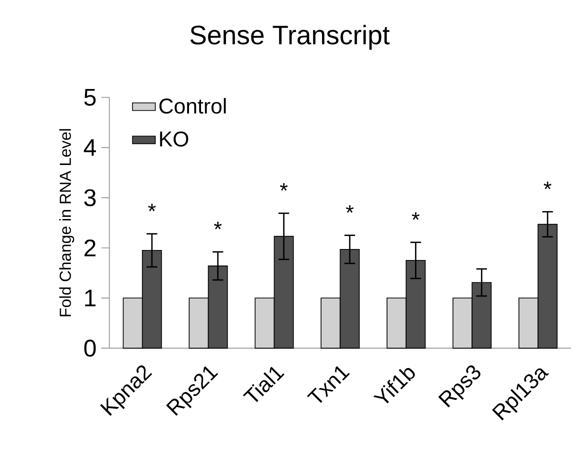 Image resolution: width=579 pixels, height=452 pixels. Describe the element at coordinates (90, 348) in the screenshot. I see `y-tick-label: 0` at that location.